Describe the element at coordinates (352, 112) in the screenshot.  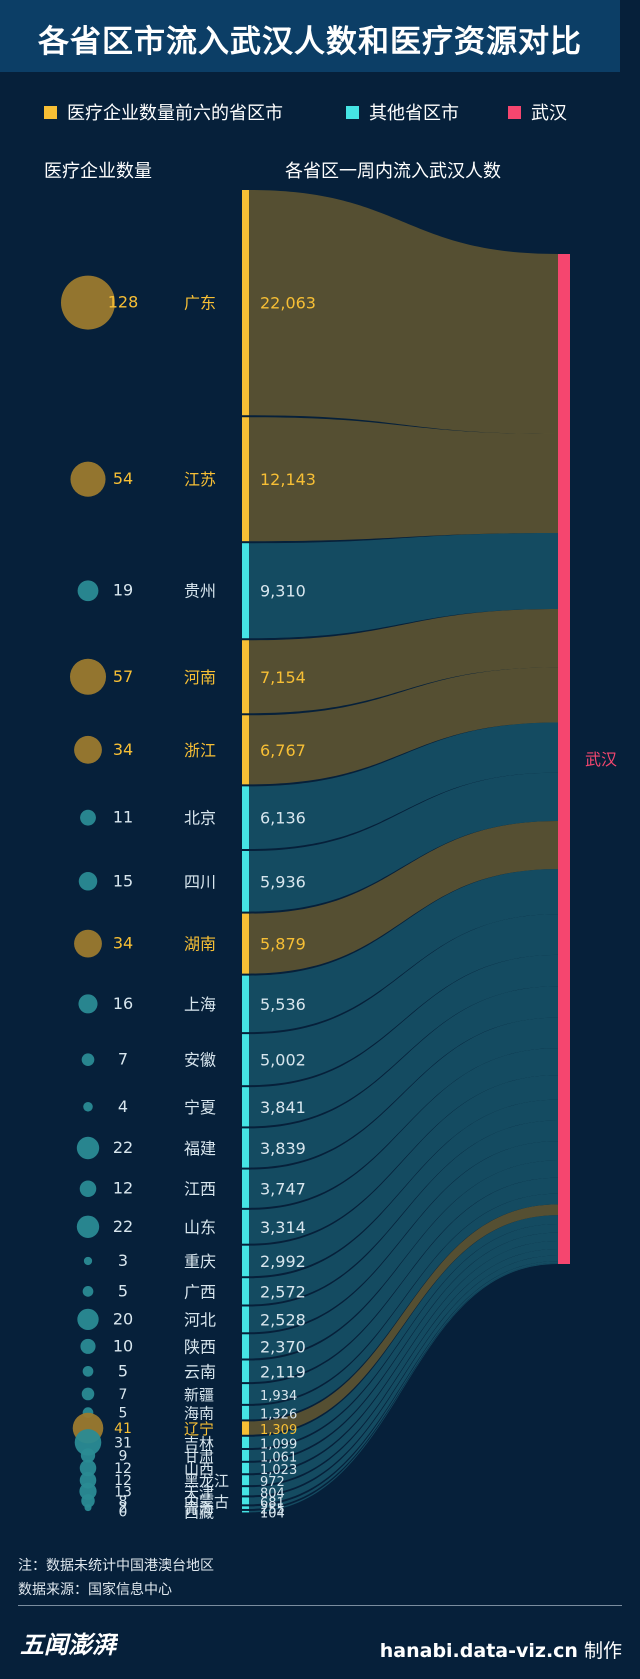
I see `legend-swatch-other` at that location.